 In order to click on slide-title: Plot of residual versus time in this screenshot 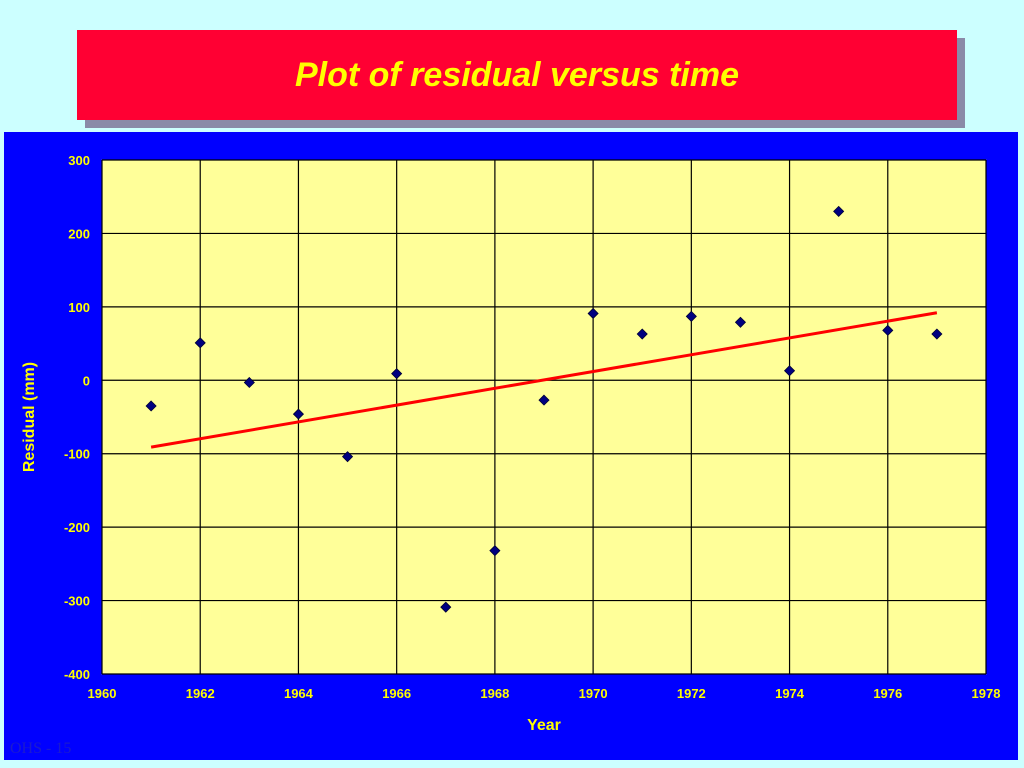, I will do `click(517, 74)`.